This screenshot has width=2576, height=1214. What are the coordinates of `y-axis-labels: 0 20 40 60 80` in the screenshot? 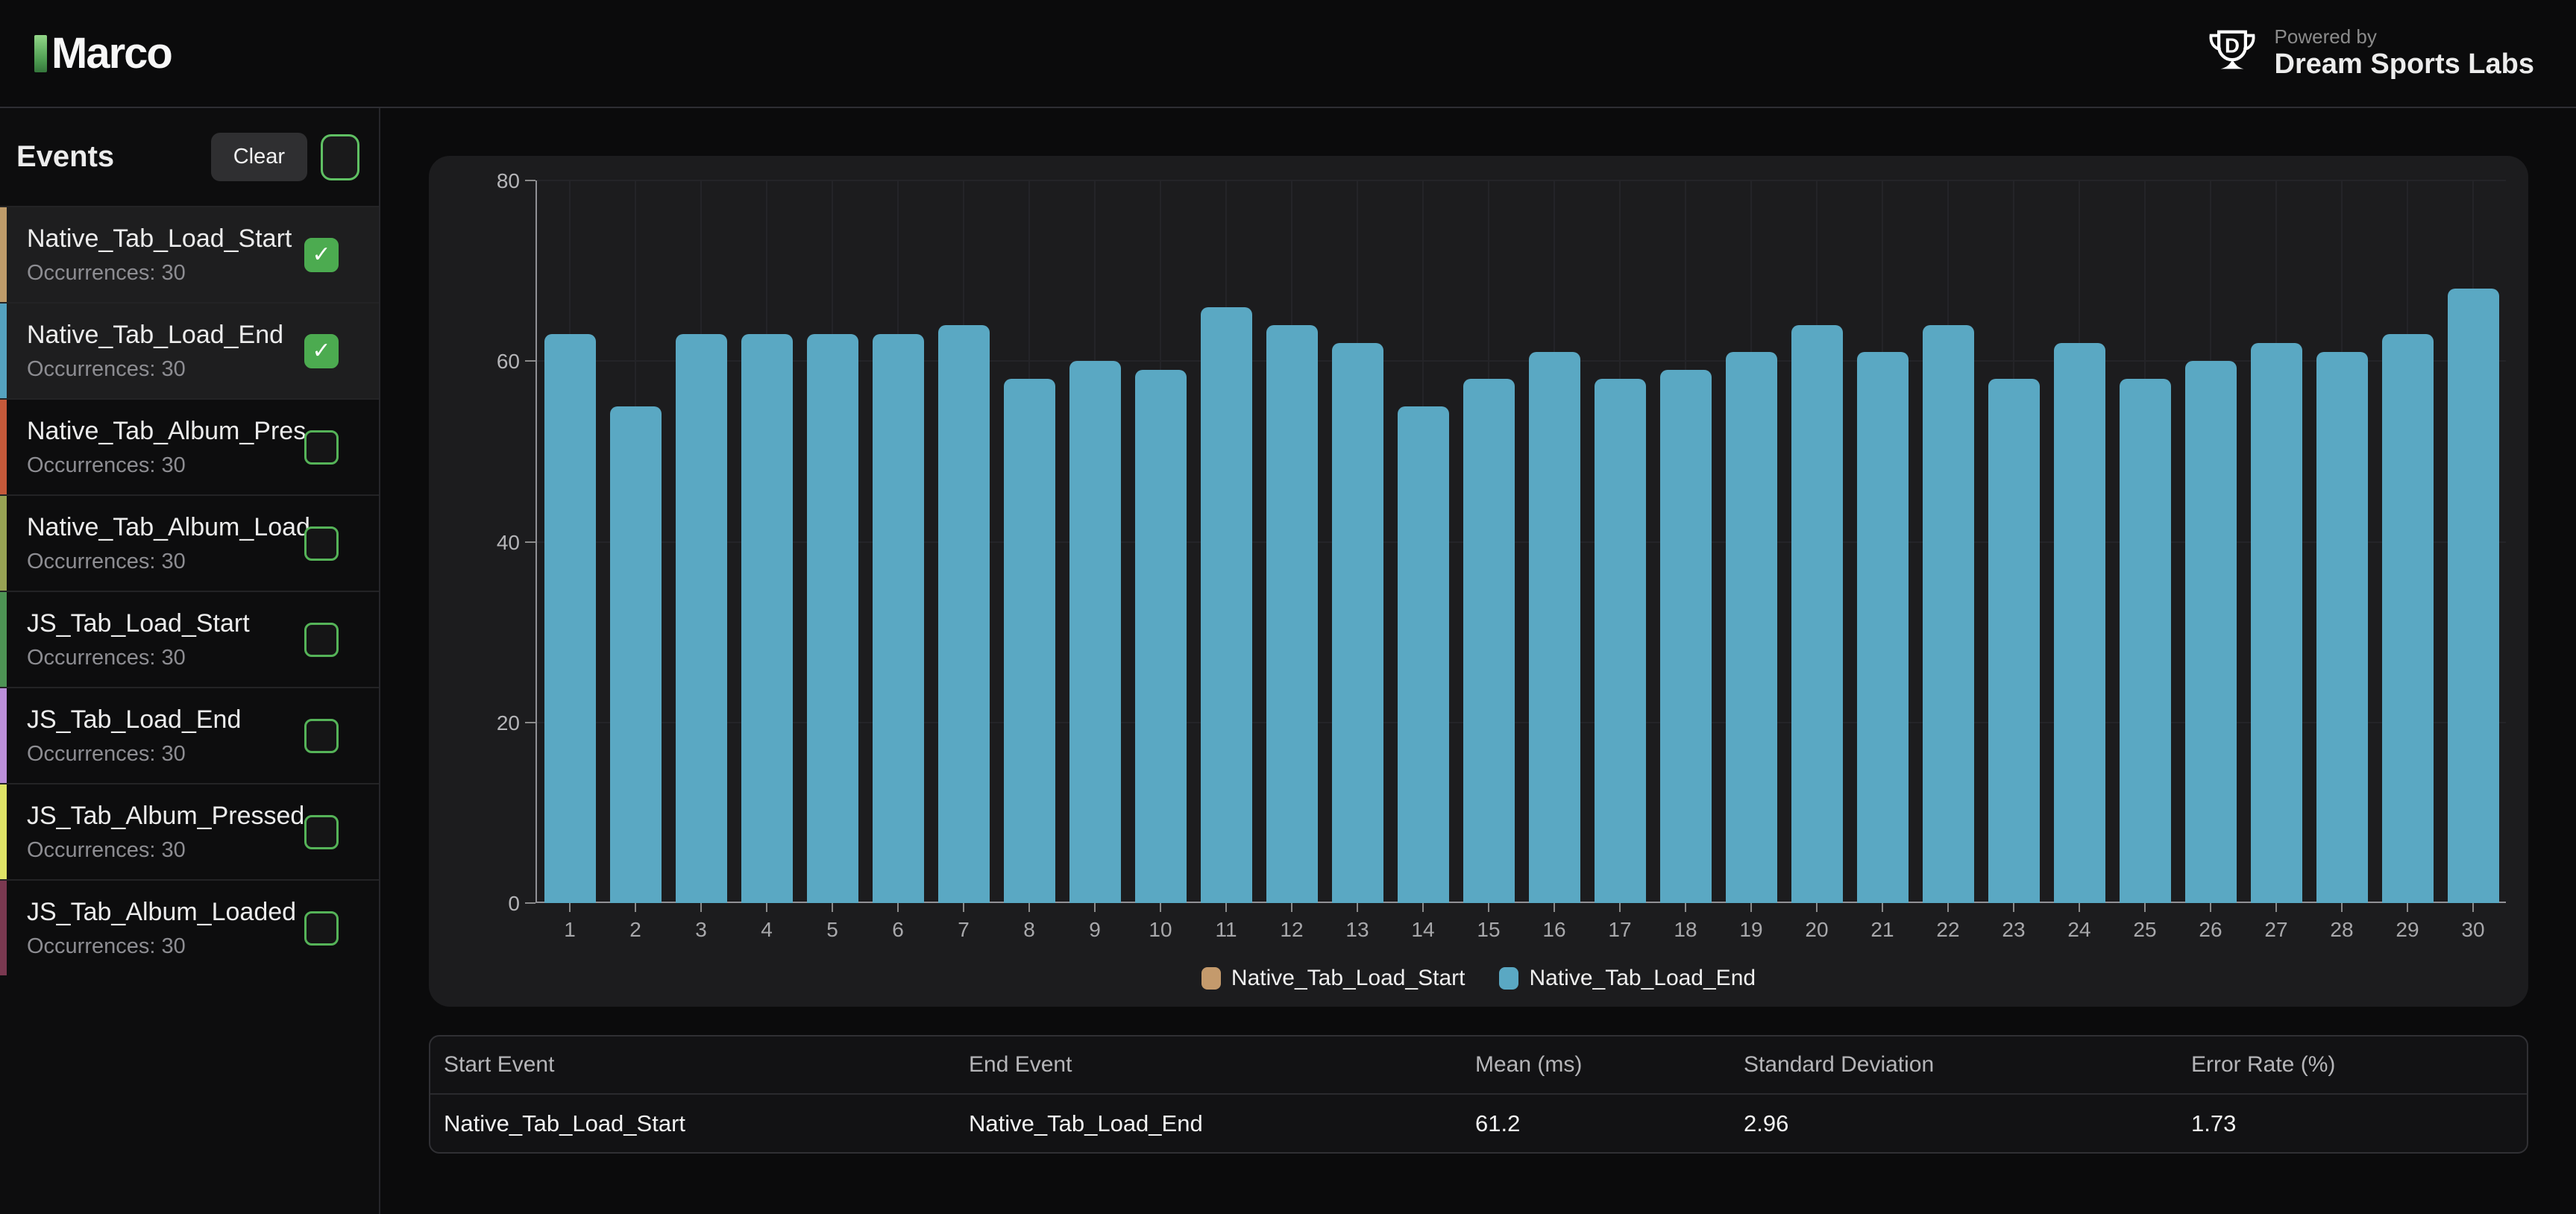 It's located at (475, 542).